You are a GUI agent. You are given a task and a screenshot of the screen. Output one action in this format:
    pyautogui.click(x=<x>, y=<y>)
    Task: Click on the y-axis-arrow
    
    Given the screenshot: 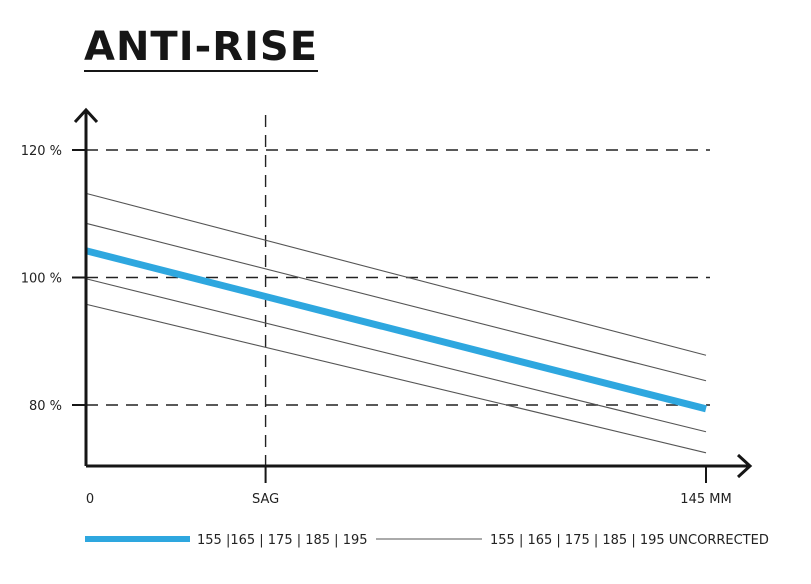 What is the action you would take?
    pyautogui.click(x=86, y=115)
    